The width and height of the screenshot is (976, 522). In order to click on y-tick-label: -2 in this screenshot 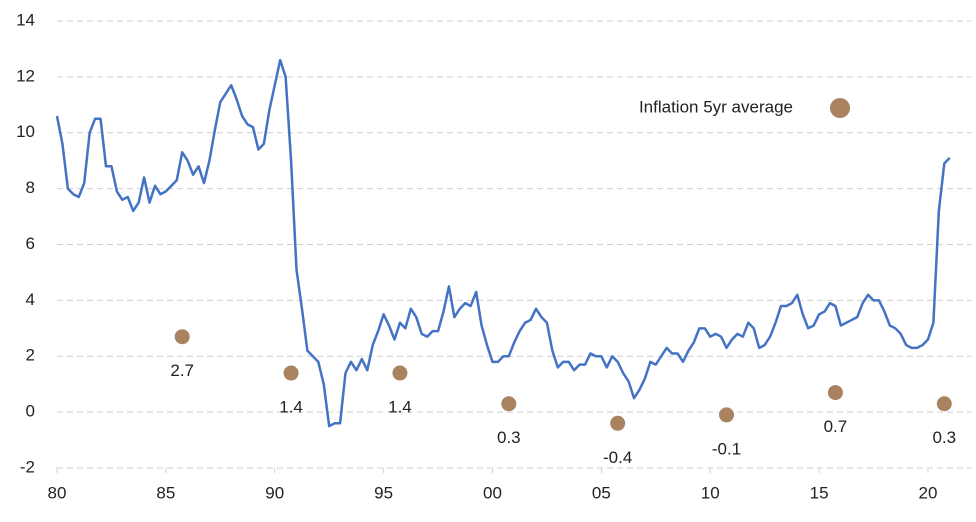, I will do `click(27, 466)`.